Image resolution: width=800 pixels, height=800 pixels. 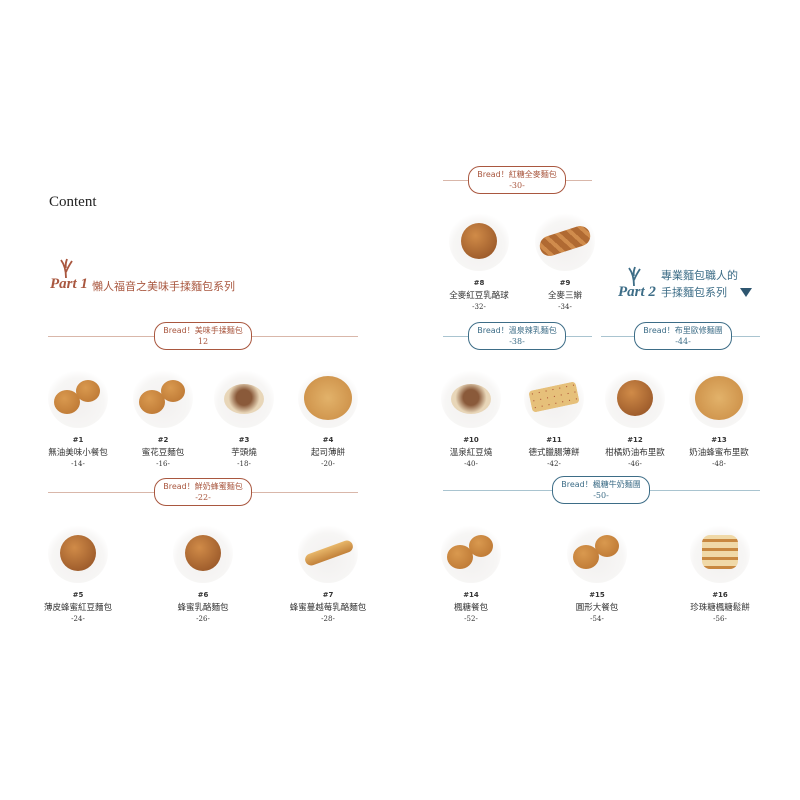 I want to click on menu-item: #7 蜂蜜蔓越莓乳酪麵包 -28-, so click(x=328, y=573).